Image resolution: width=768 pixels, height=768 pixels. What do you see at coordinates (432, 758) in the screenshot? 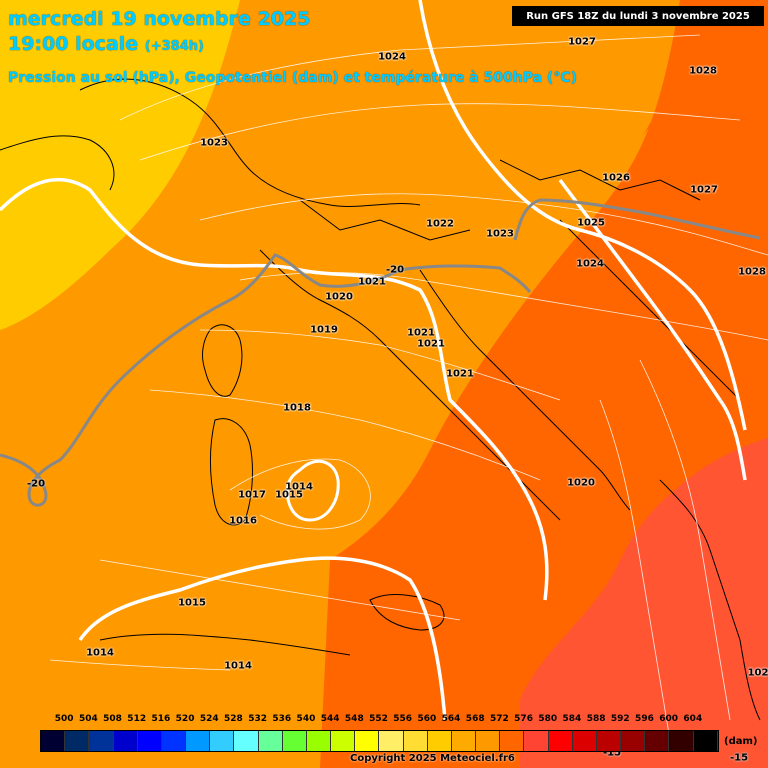
I see `copyright: Copyright 2025 Meteociel.fr6` at bounding box center [432, 758].